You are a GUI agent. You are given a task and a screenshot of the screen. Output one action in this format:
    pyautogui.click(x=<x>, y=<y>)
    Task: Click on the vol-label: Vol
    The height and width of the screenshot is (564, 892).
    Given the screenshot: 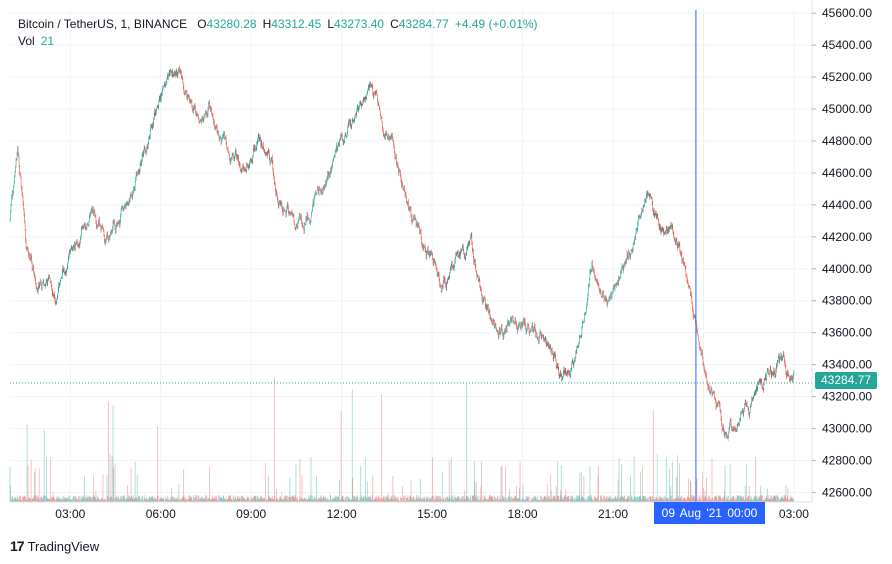 What is the action you would take?
    pyautogui.click(x=26, y=41)
    